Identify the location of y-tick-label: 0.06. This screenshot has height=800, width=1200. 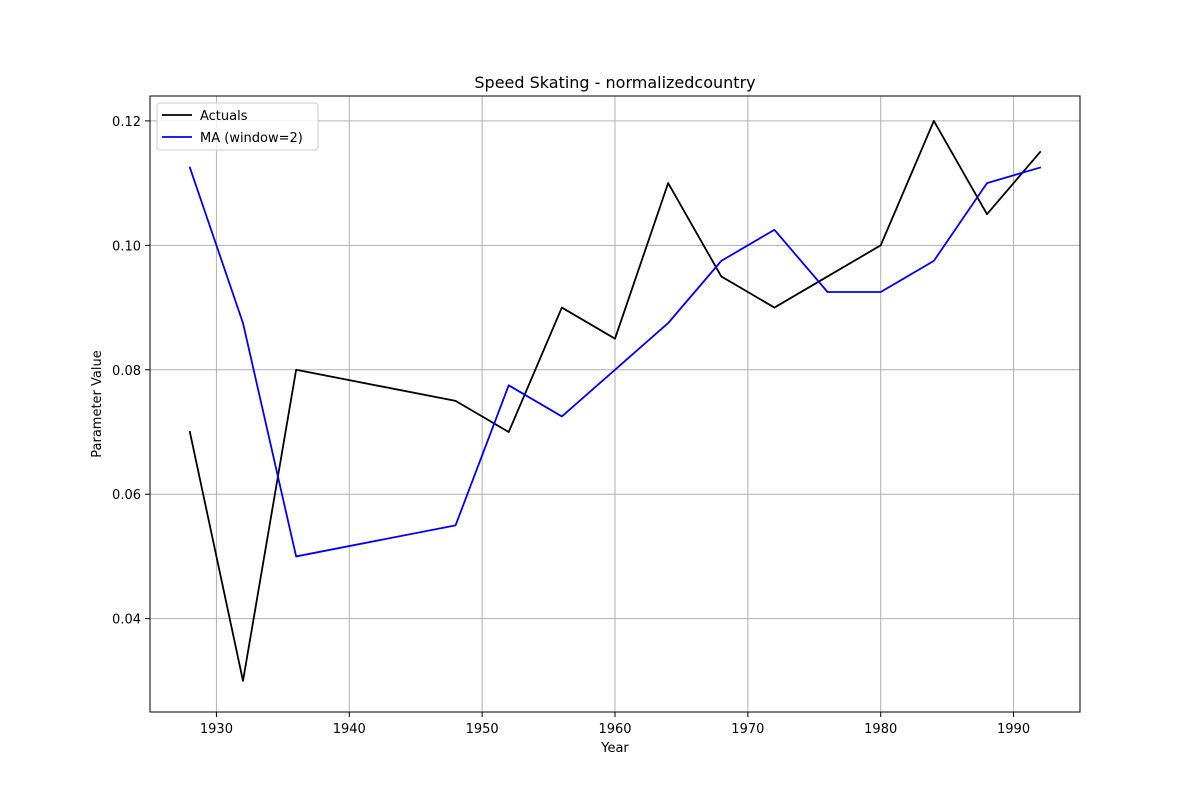
(126, 495).